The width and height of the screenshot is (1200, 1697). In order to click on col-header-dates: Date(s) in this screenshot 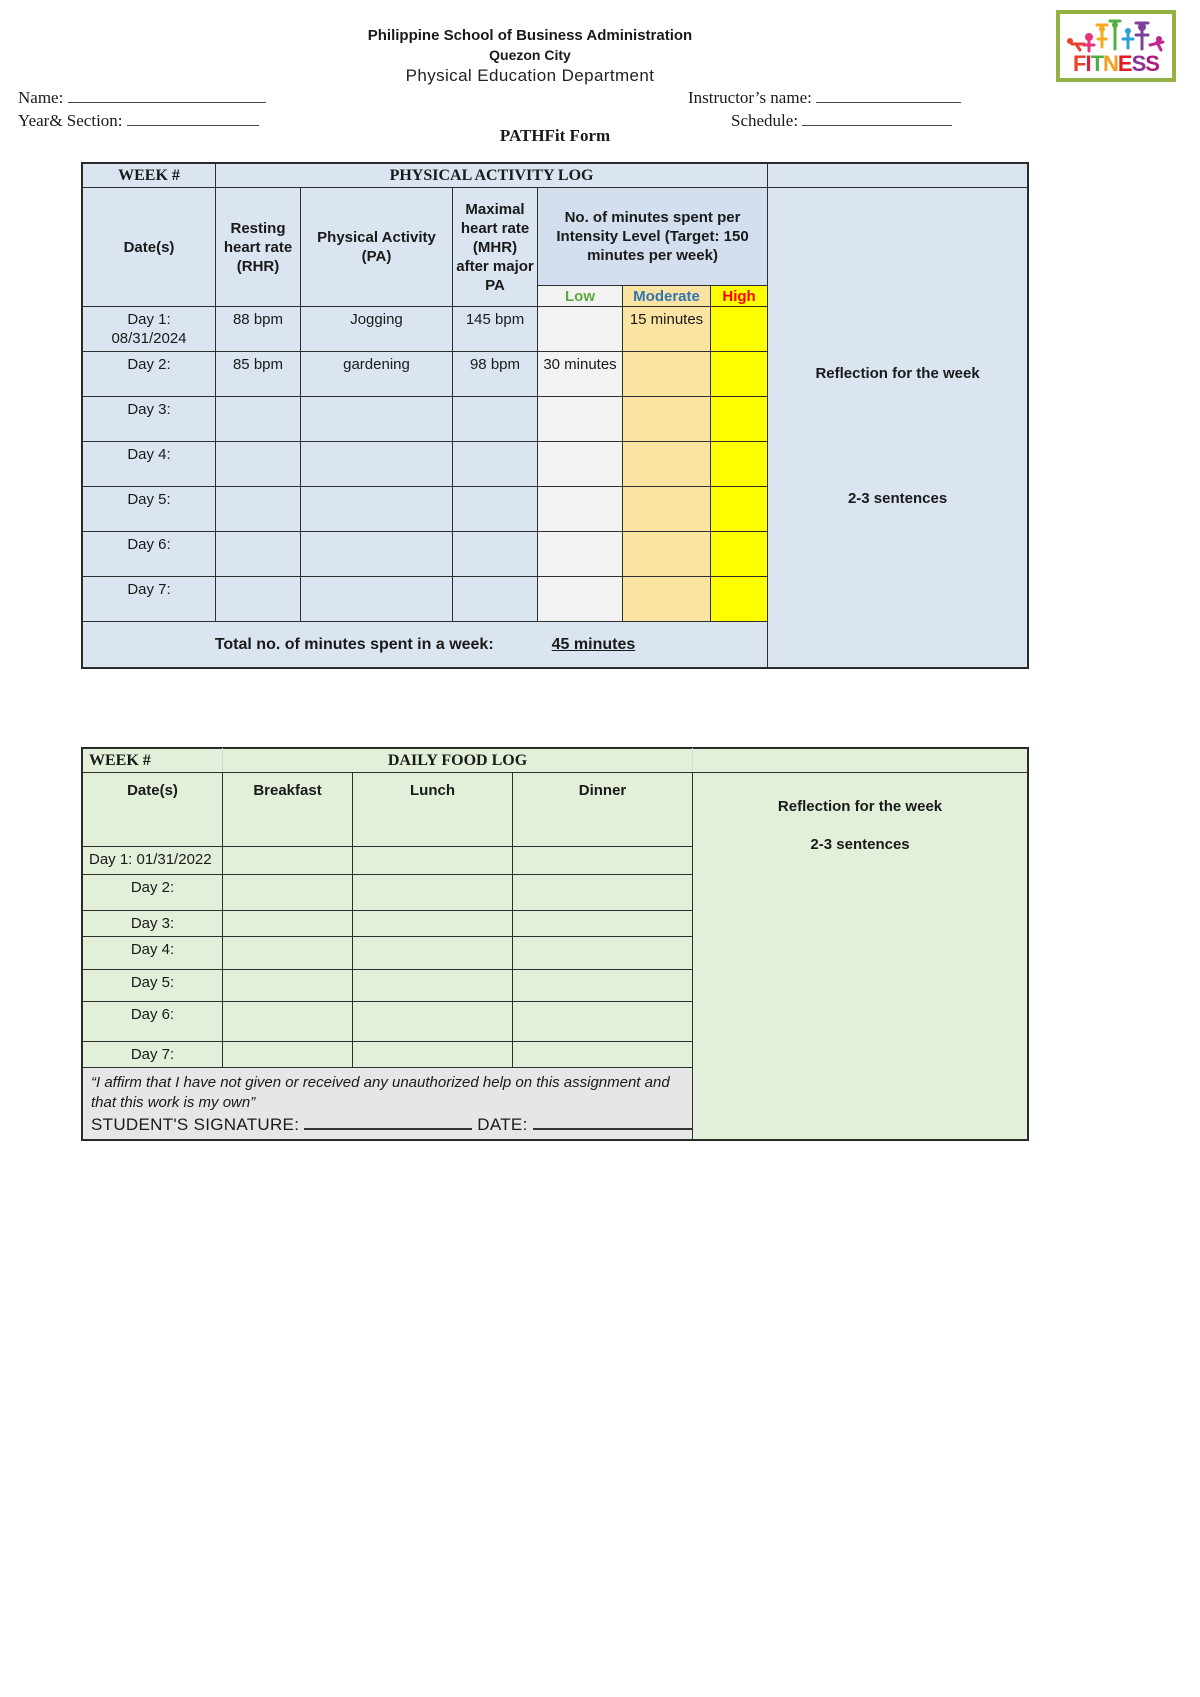, I will do `click(152, 809)`.